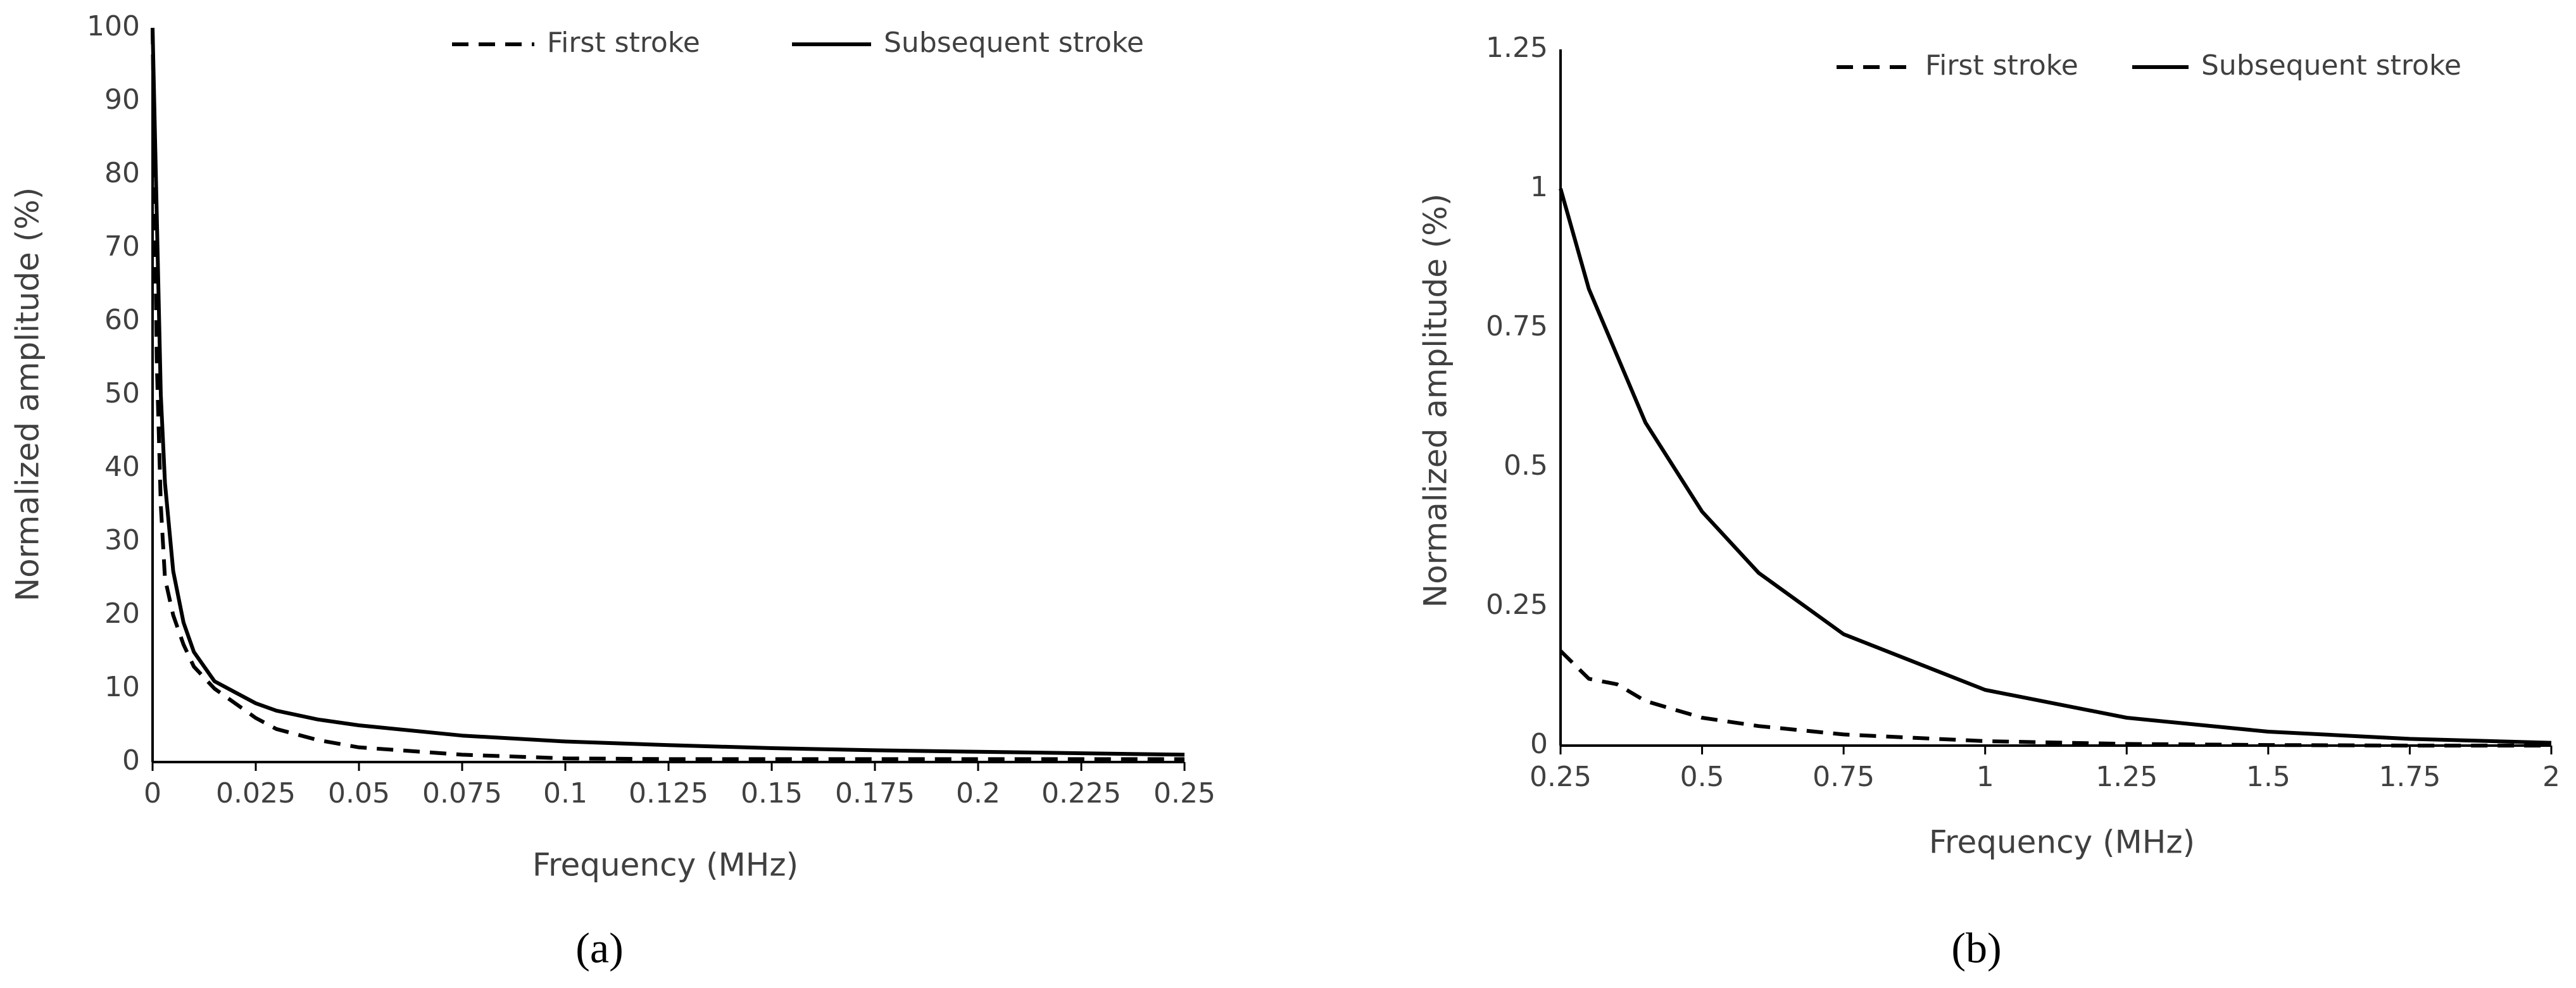  What do you see at coordinates (122, 613) in the screenshot?
I see `y-tick-label: 20` at bounding box center [122, 613].